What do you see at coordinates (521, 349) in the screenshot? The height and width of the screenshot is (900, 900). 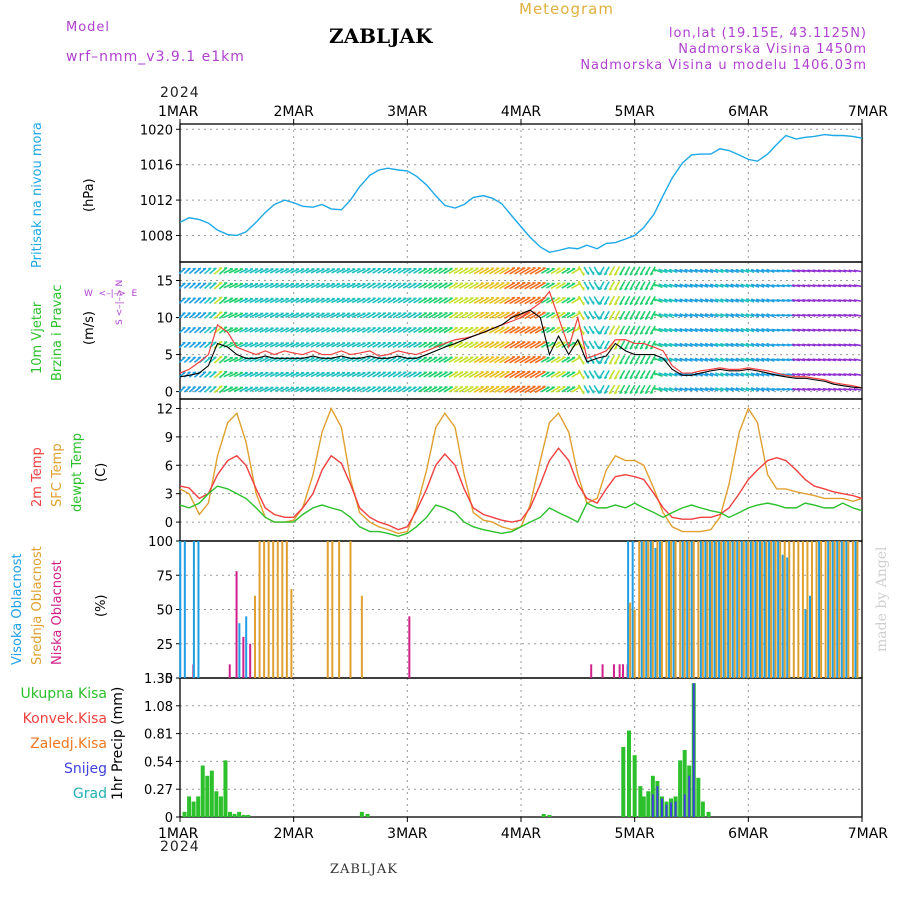 I see `wind-mean-series-line` at bounding box center [521, 349].